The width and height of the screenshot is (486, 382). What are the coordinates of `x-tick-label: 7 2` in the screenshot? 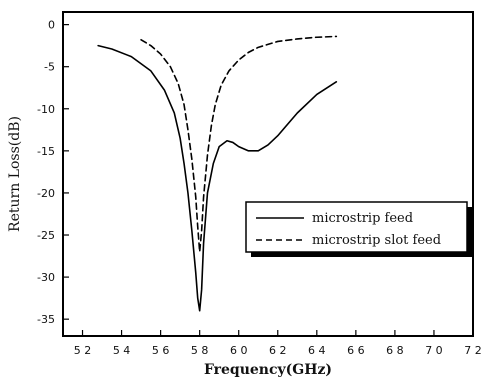 It's located at (473, 350).